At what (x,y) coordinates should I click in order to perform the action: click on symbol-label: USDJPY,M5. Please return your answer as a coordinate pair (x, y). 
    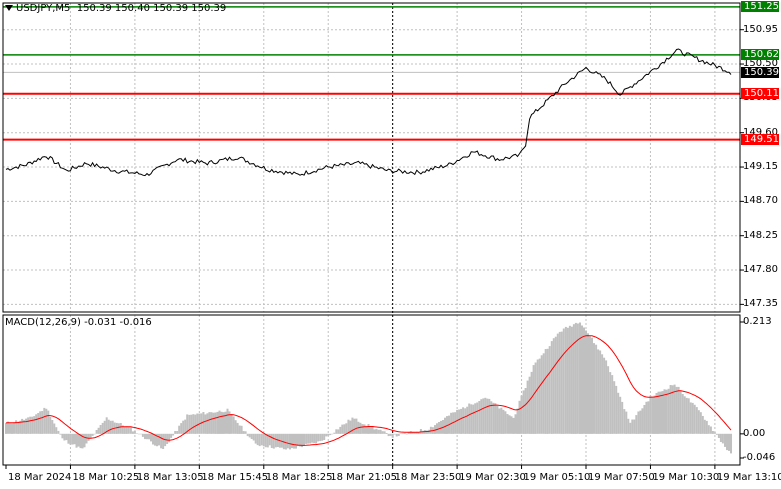
    Looking at the image, I should click on (43, 8).